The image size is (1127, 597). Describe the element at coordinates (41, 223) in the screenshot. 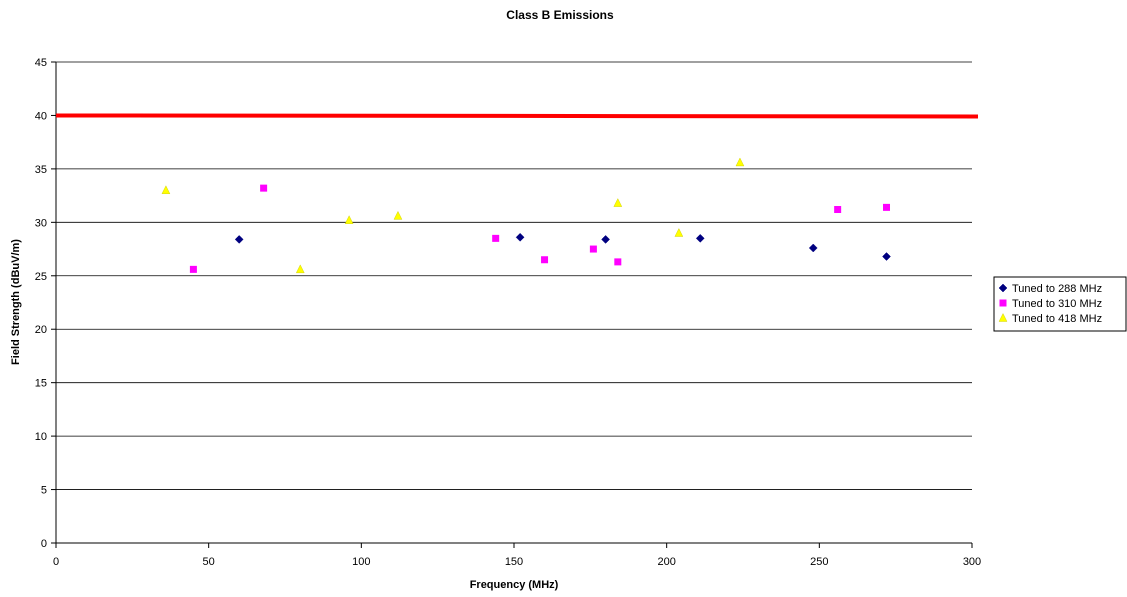

I see `y-tick-label: 30` at that location.